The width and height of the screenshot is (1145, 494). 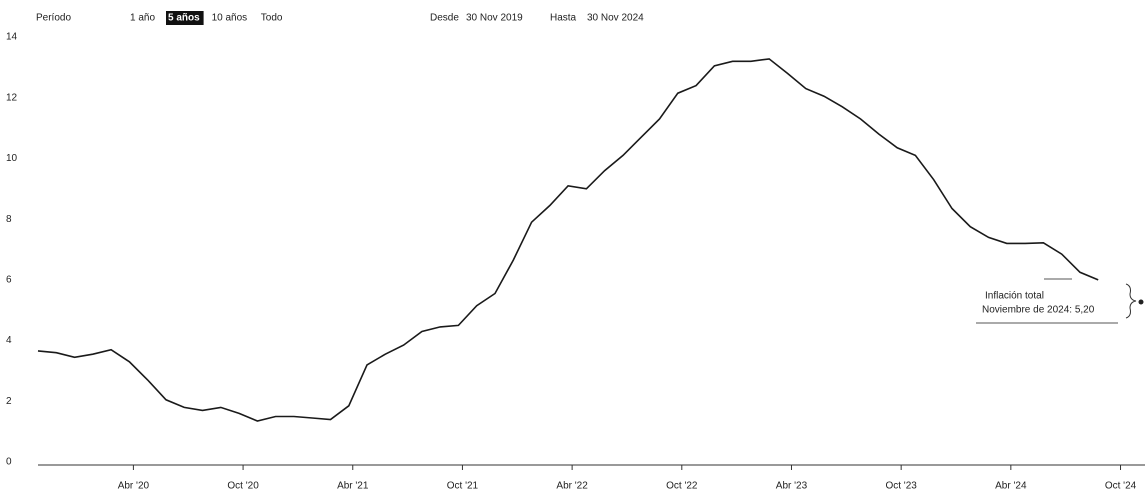 I want to click on tooltip-series: Inflación total, so click(x=1014, y=296).